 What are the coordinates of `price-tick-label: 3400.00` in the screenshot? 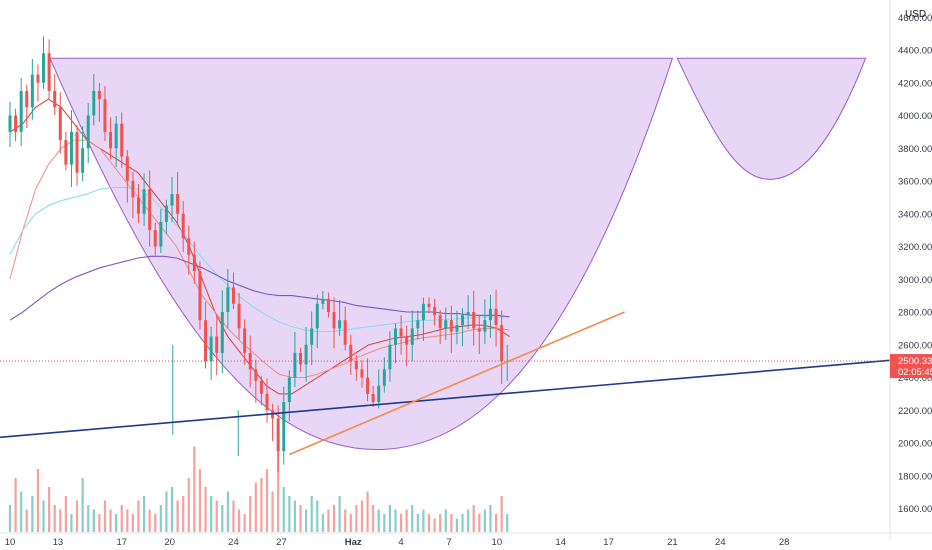 It's located at (915, 214).